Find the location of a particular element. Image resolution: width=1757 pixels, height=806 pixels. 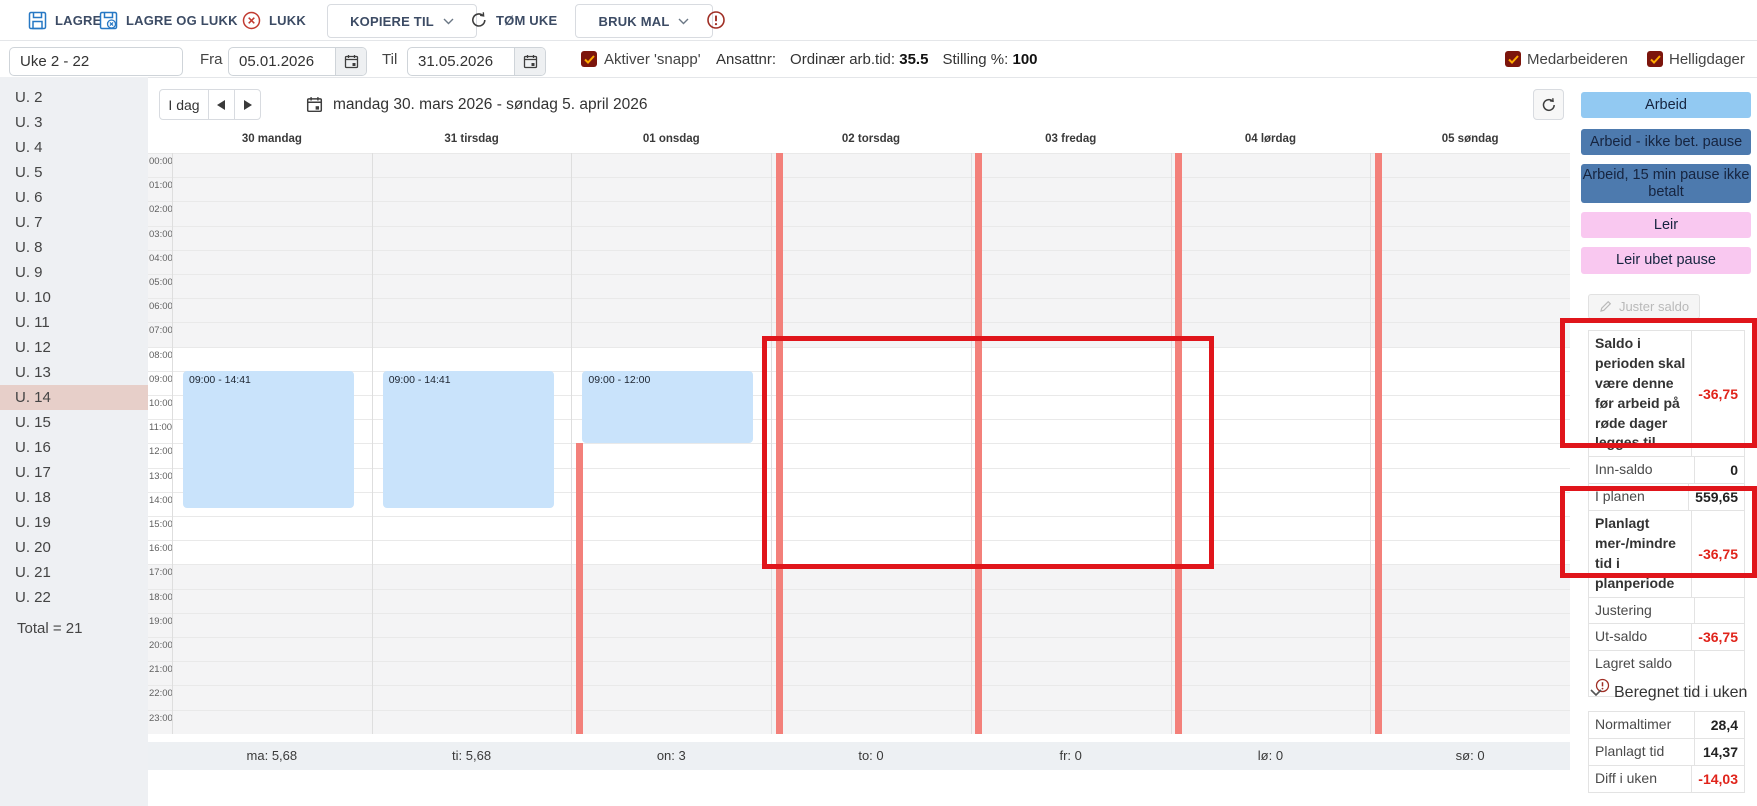

snap-checkbox is located at coordinates (589, 59).